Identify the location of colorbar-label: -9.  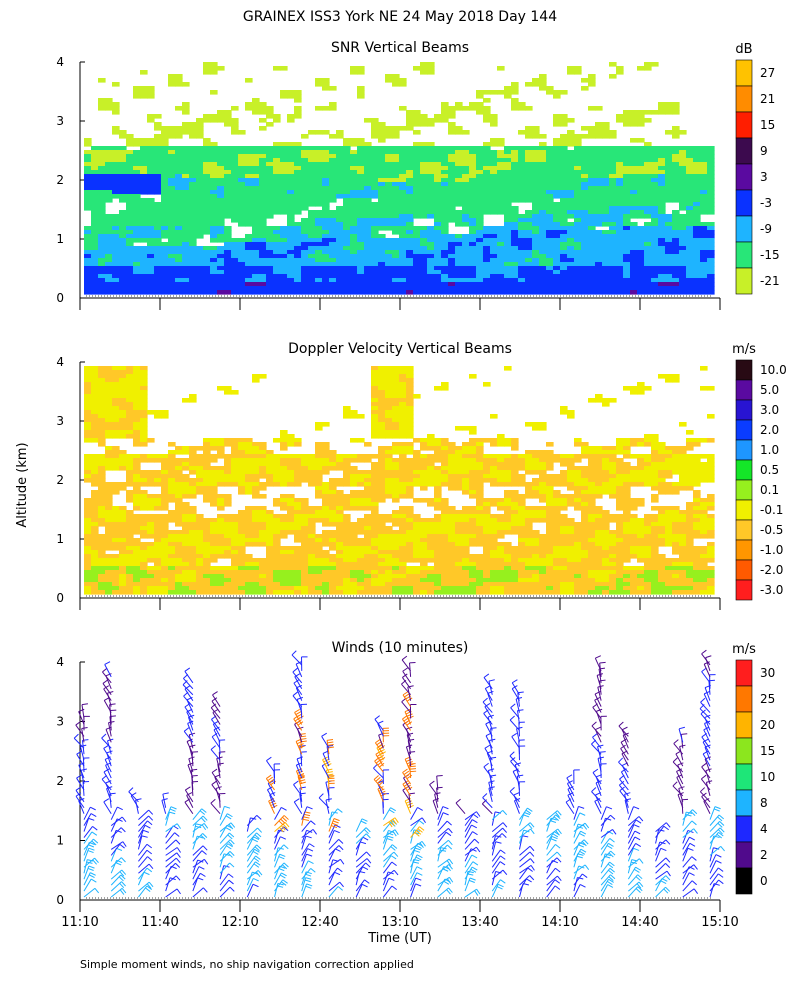
(766, 229).